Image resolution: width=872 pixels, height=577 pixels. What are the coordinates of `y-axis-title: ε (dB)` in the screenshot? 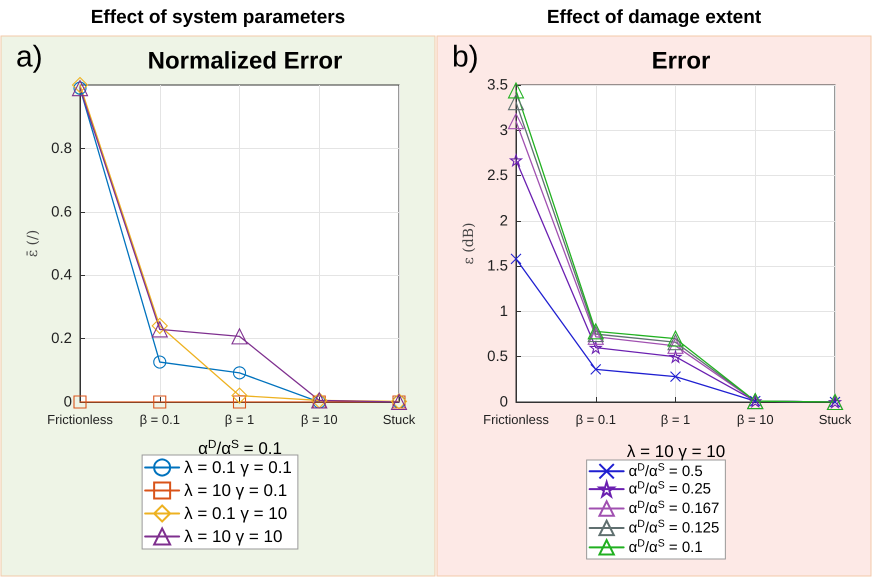 It's located at (469, 243).